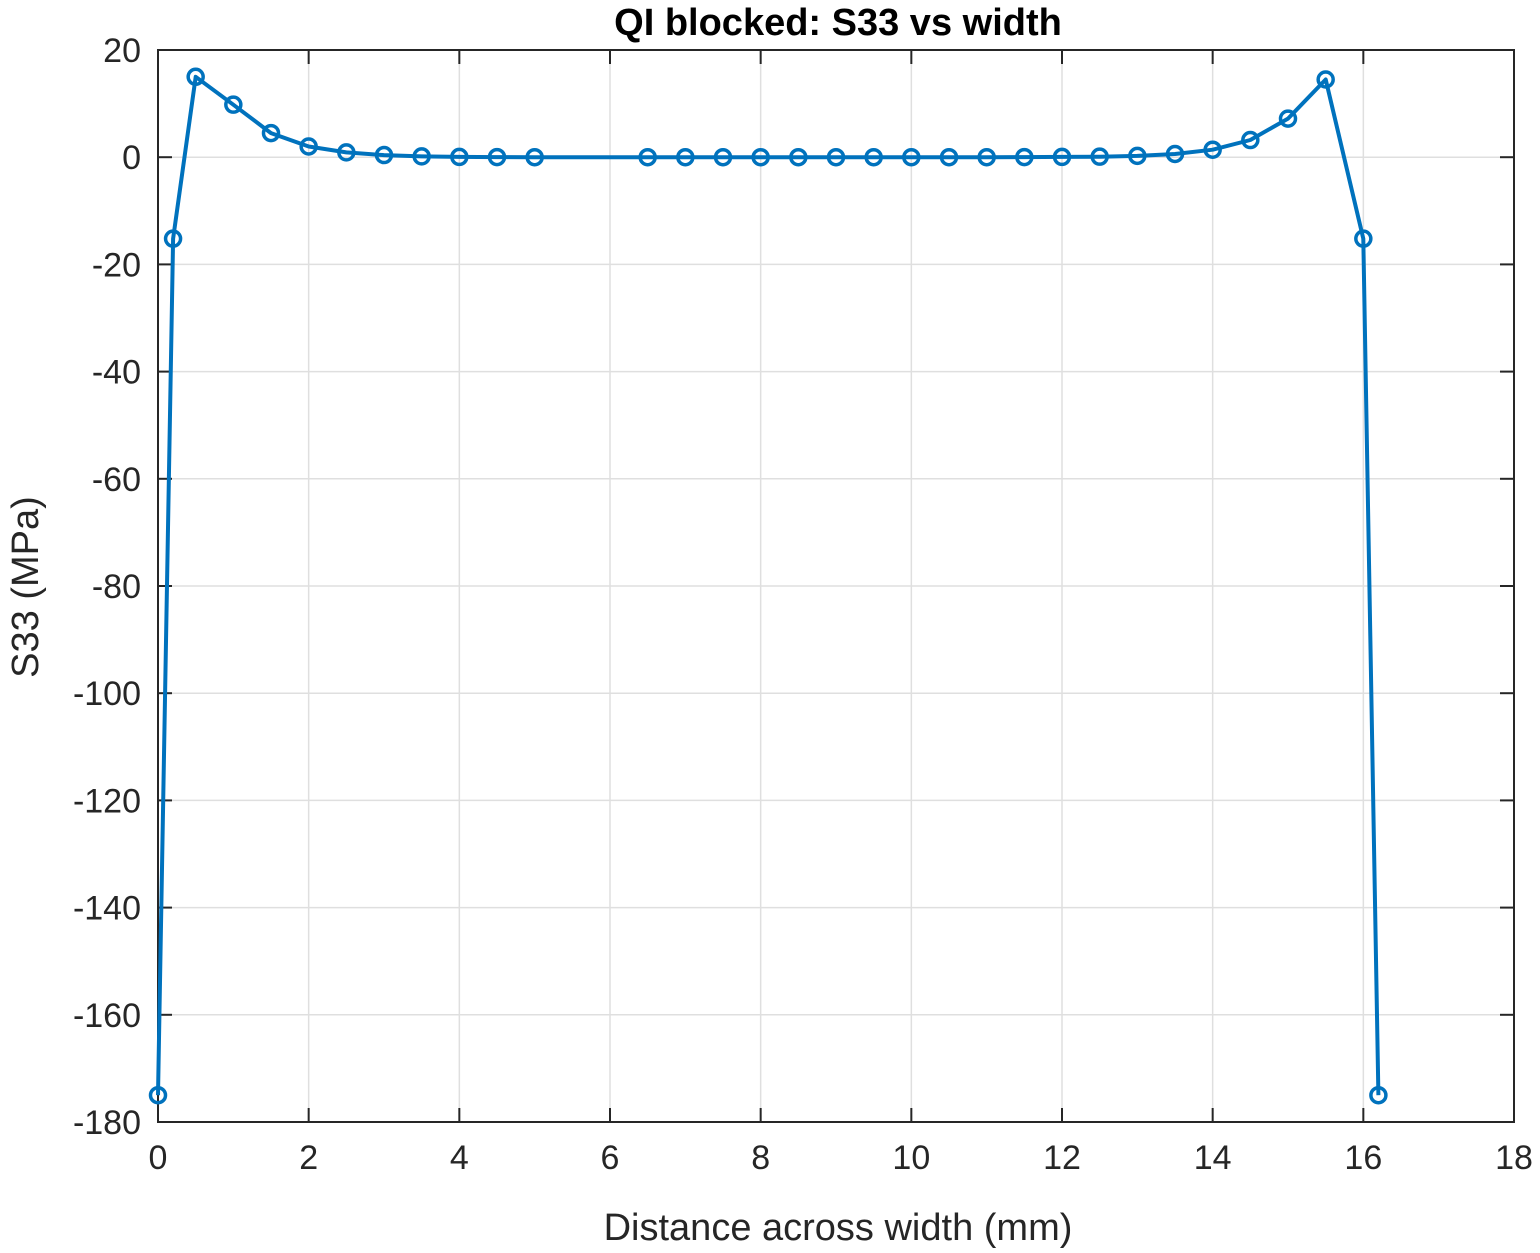  Describe the element at coordinates (107, 801) in the screenshot. I see `y-tick-label: -120` at that location.